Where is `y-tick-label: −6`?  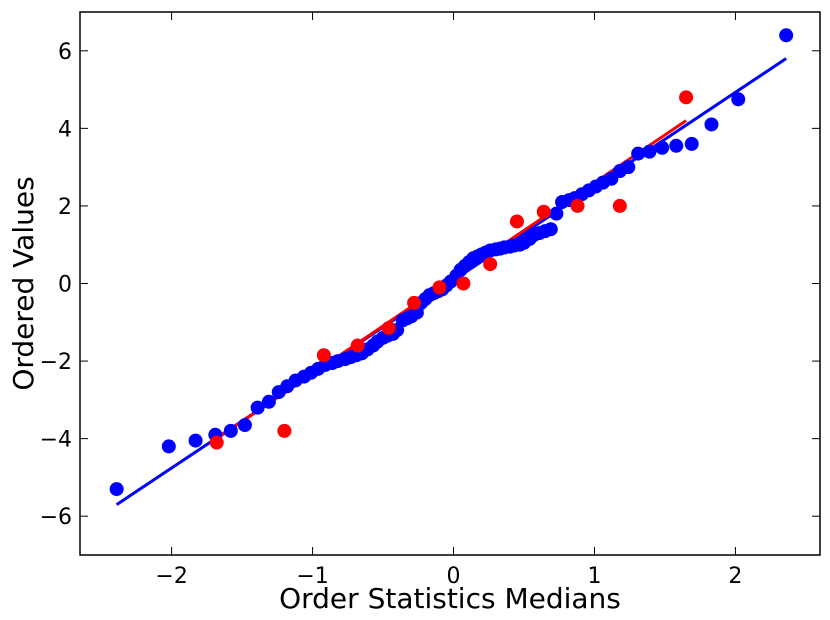 y-tick-label: −6 is located at coordinates (56, 517).